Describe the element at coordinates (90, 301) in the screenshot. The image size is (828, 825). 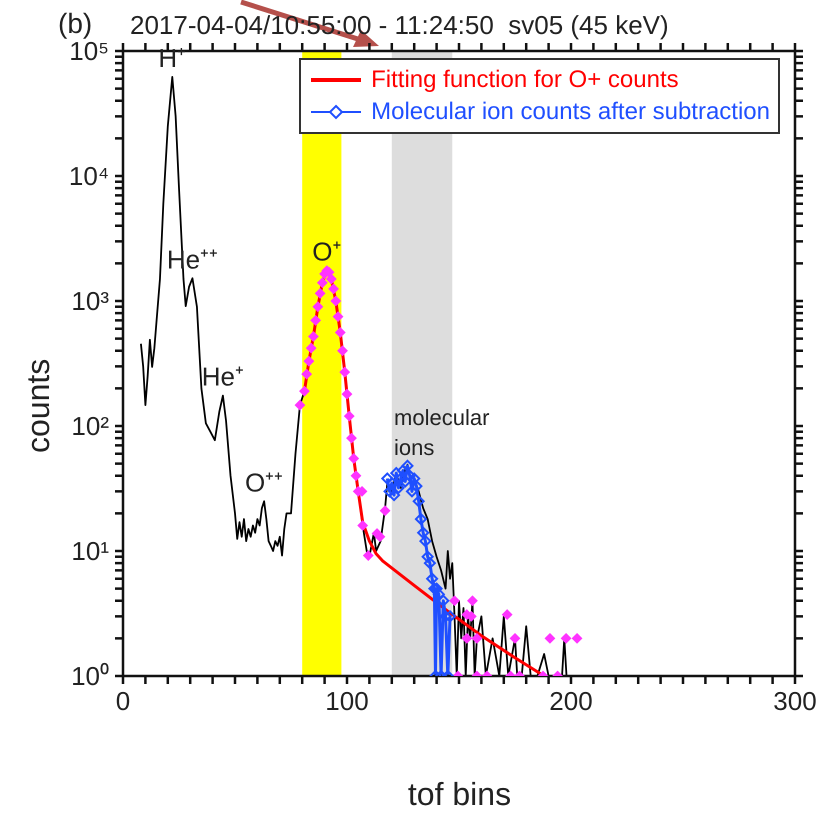
I see `y-tick-label: 10³` at that location.